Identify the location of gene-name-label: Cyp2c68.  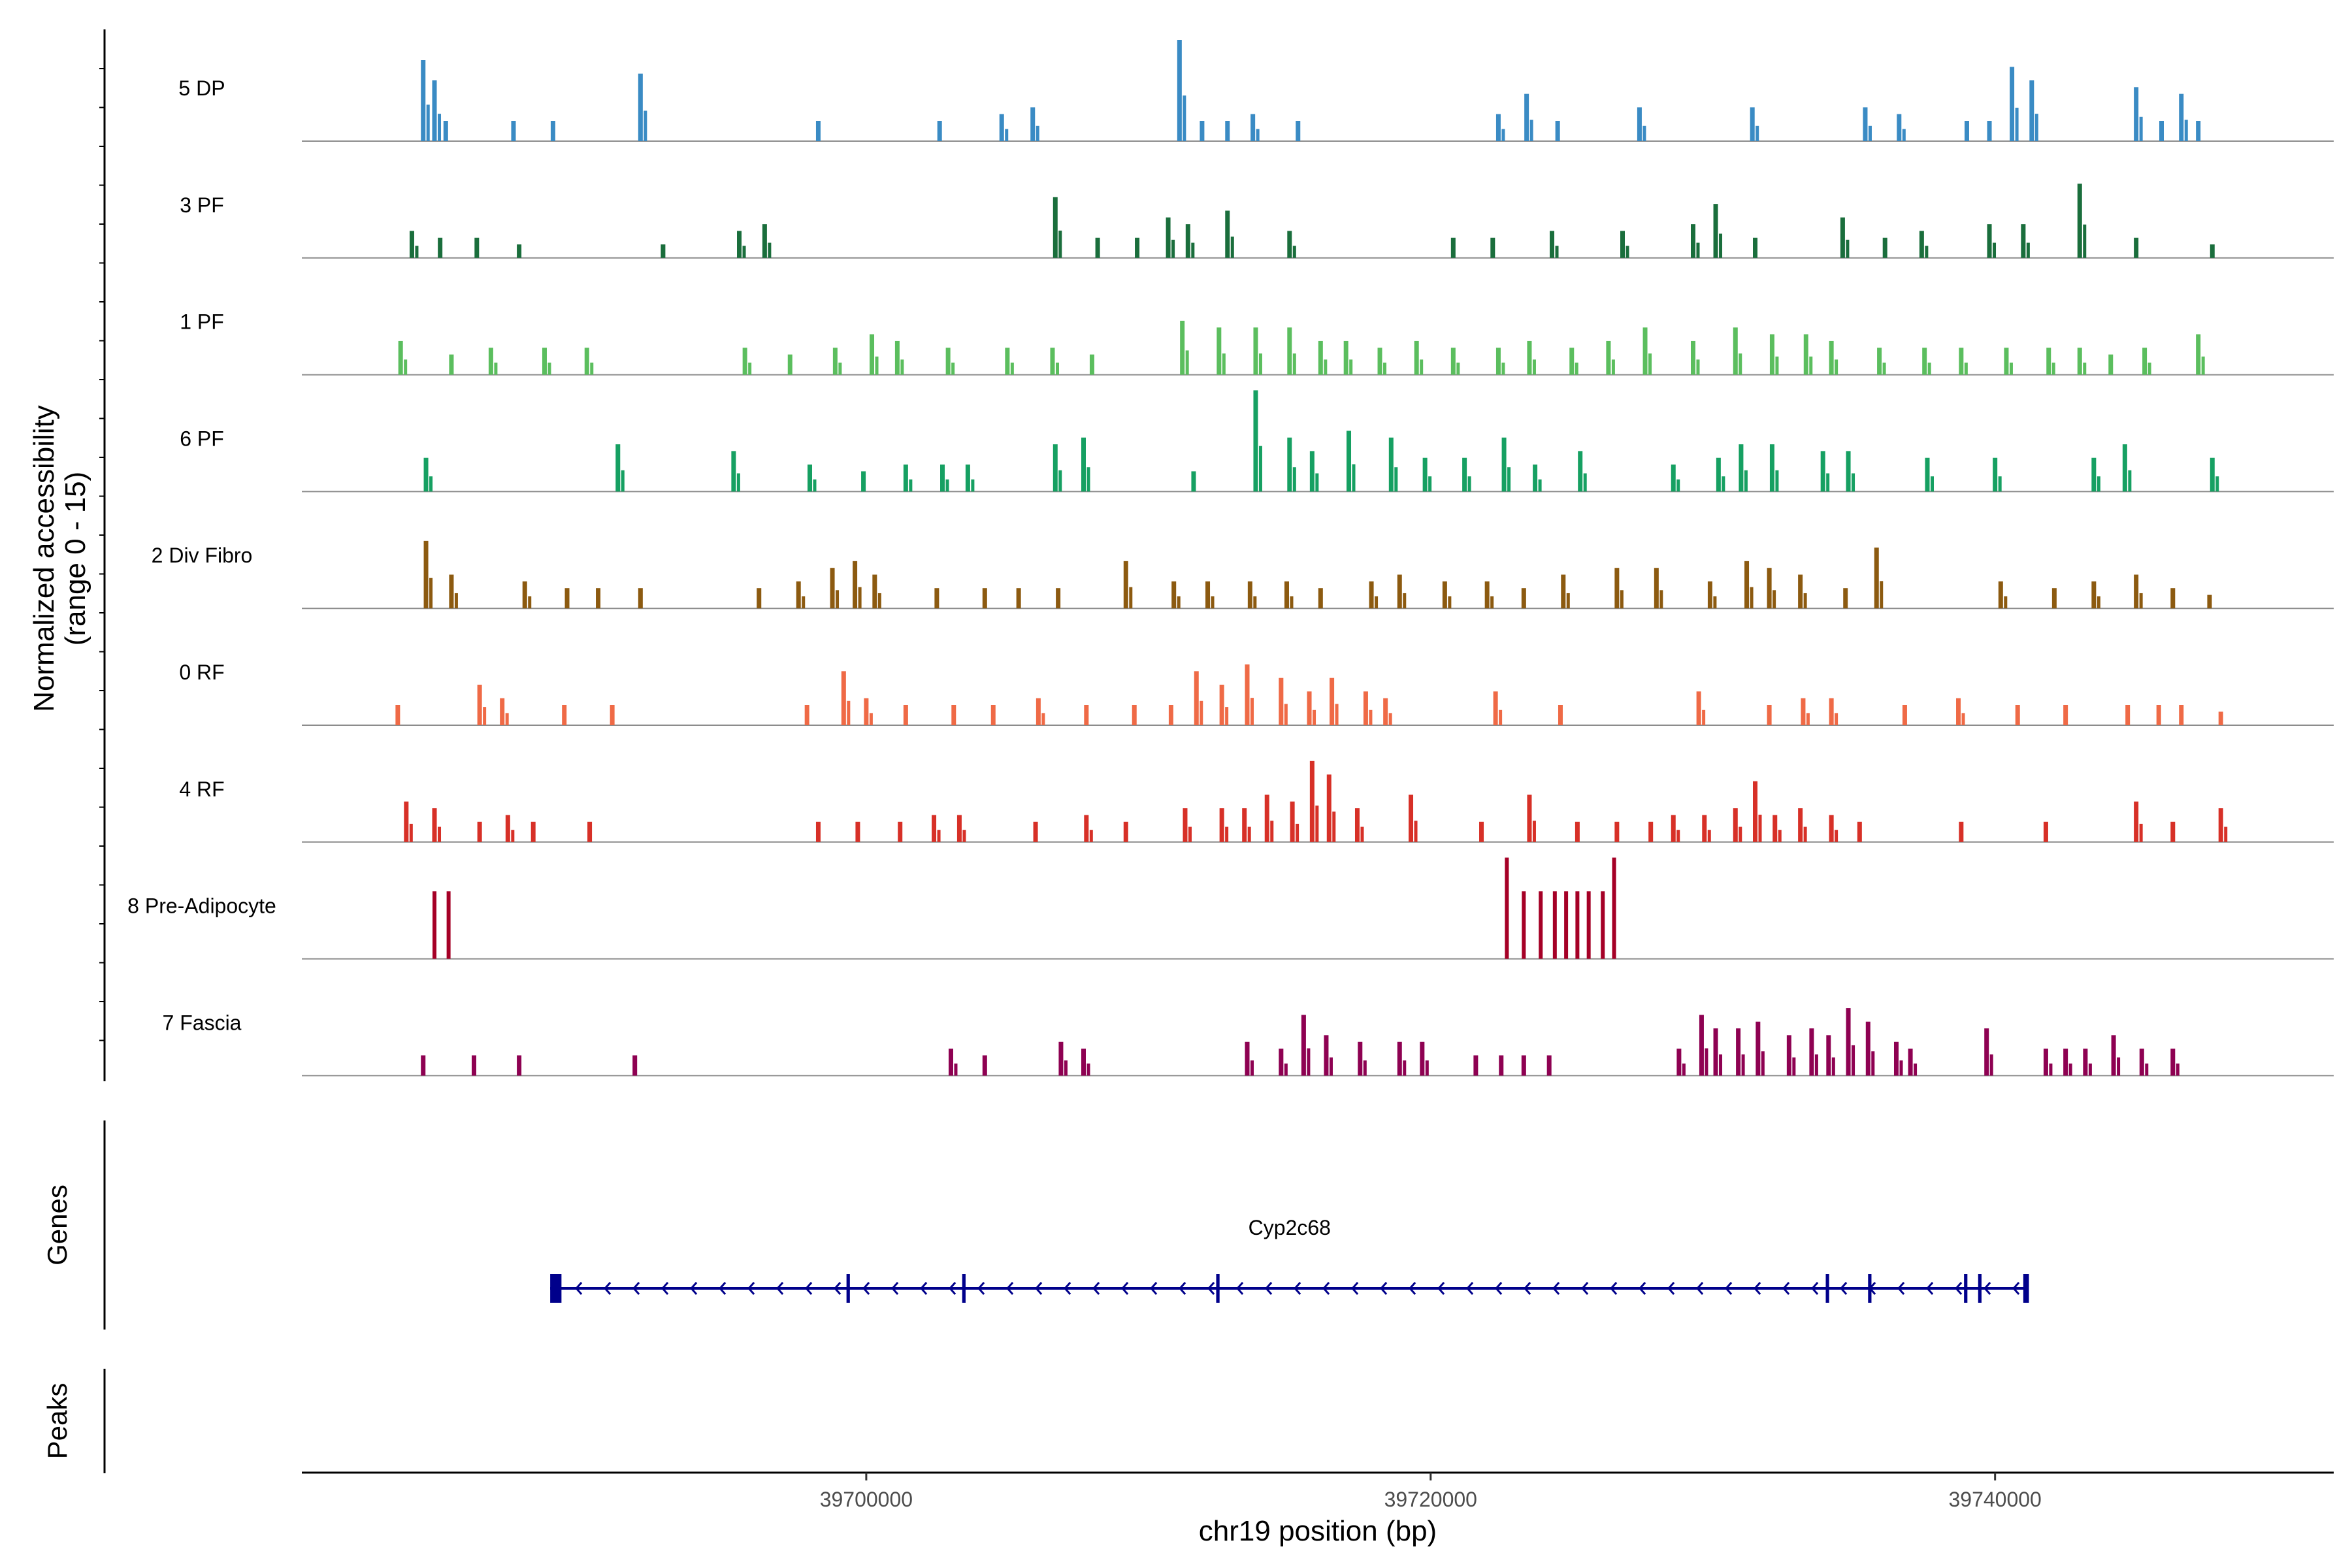
(1290, 1227).